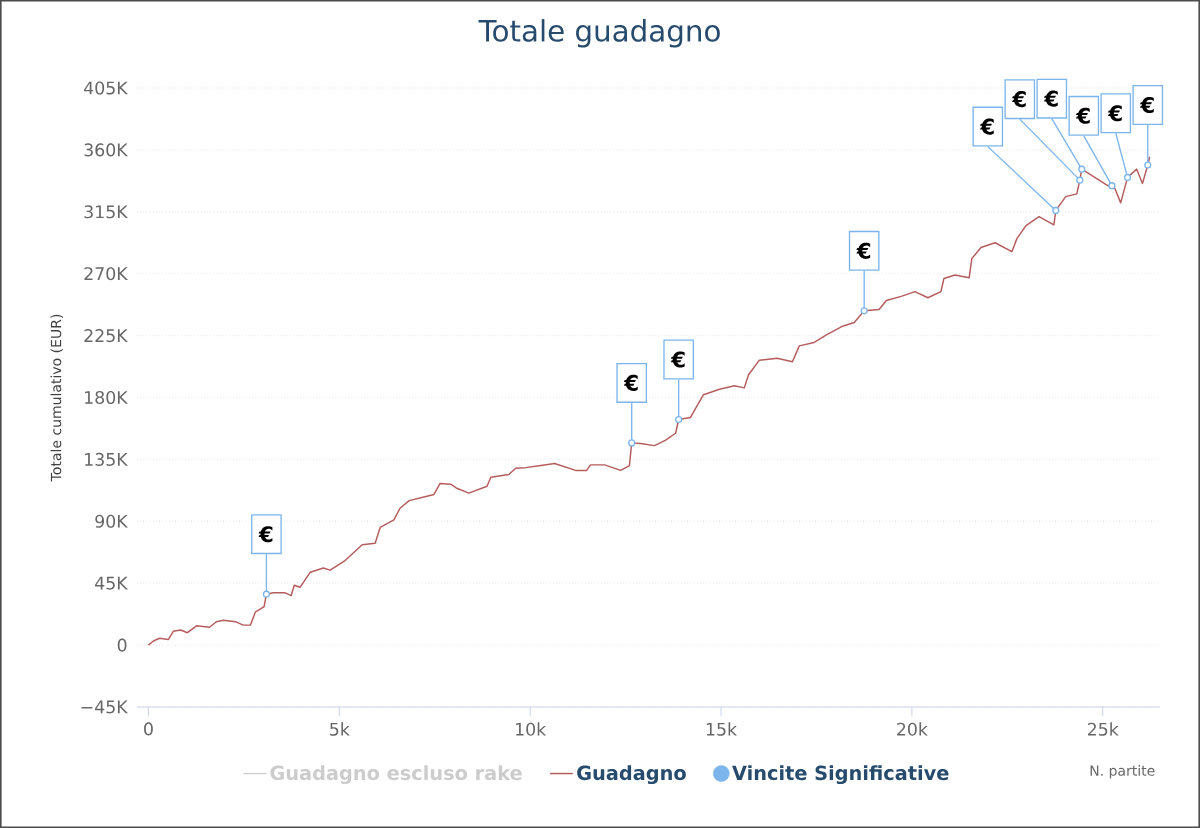 This screenshot has height=828, width=1200. I want to click on chart-title: Totale guadagno, so click(599, 33).